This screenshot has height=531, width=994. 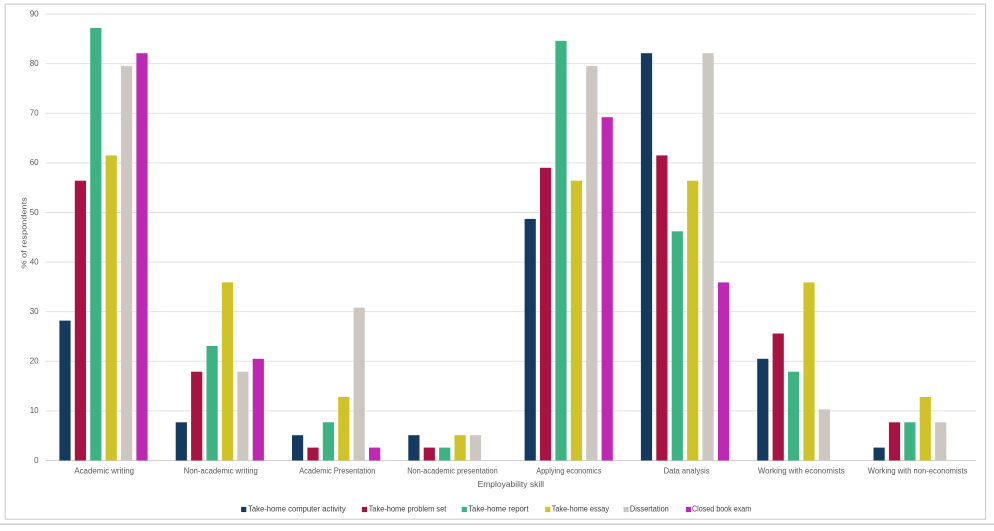 What do you see at coordinates (580, 508) in the screenshot?
I see `svg-text: Take-home essay` at bounding box center [580, 508].